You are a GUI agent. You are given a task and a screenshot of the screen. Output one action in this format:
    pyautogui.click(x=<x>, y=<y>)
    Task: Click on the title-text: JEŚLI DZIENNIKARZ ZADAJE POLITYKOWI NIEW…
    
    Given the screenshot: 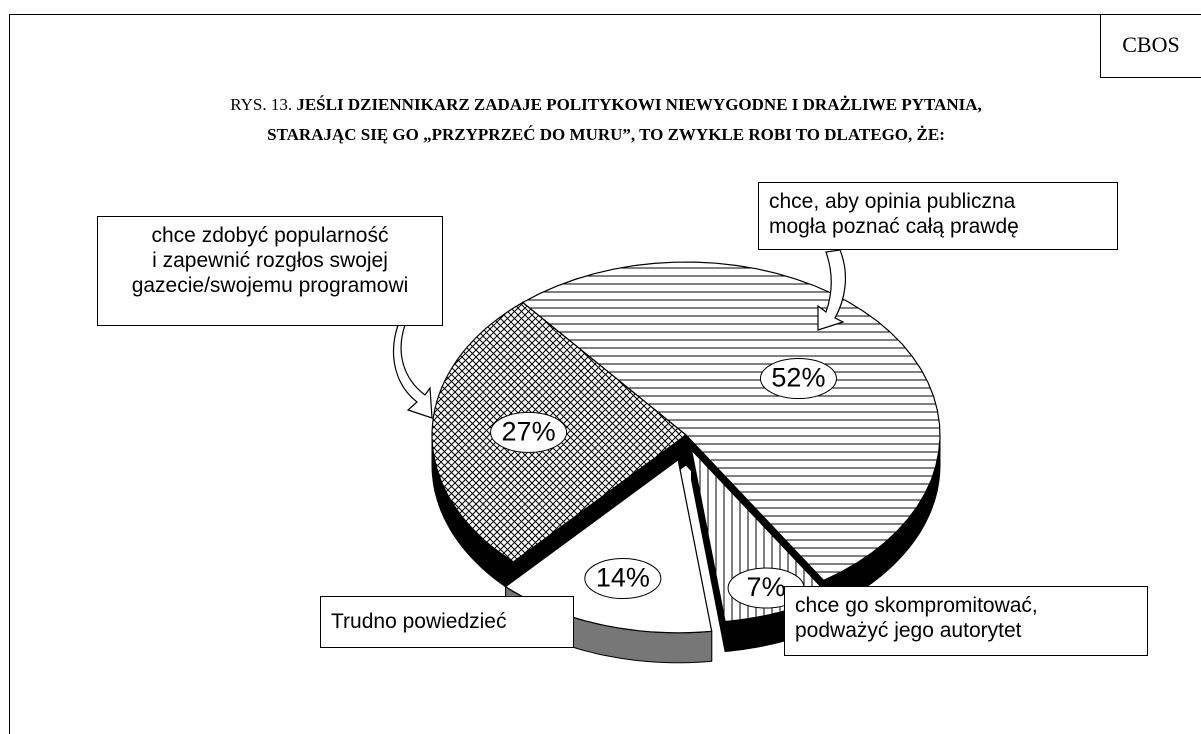 What is the action you would take?
    pyautogui.click(x=624, y=119)
    